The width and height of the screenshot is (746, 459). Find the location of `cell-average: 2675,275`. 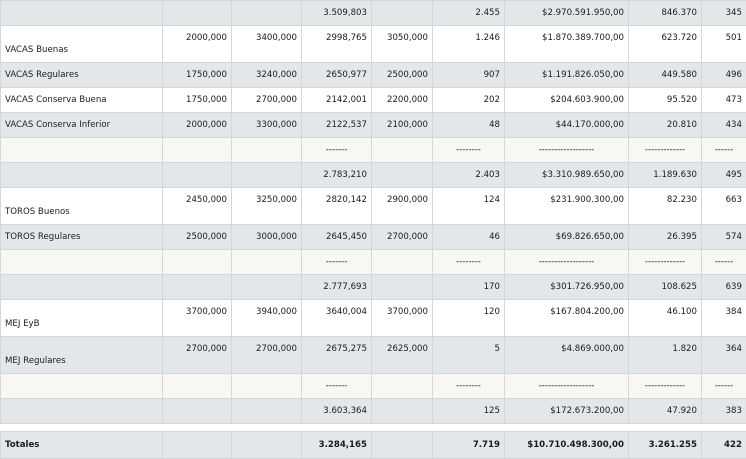

cell-average: 2675,275 is located at coordinates (336, 355).